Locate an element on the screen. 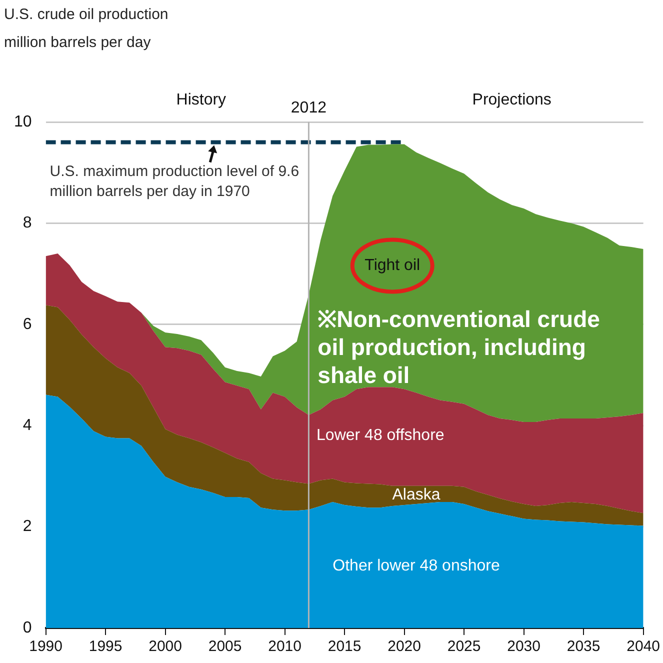 This screenshot has height=663, width=663. x-tick-label: 2040 is located at coordinates (643, 647).